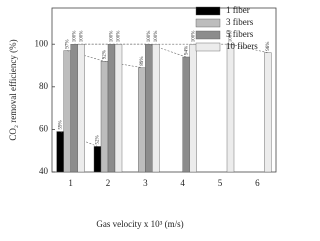 The image size is (320, 241). What do you see at coordinates (145, 183) in the screenshot?
I see `x-tick-label: 3` at bounding box center [145, 183].